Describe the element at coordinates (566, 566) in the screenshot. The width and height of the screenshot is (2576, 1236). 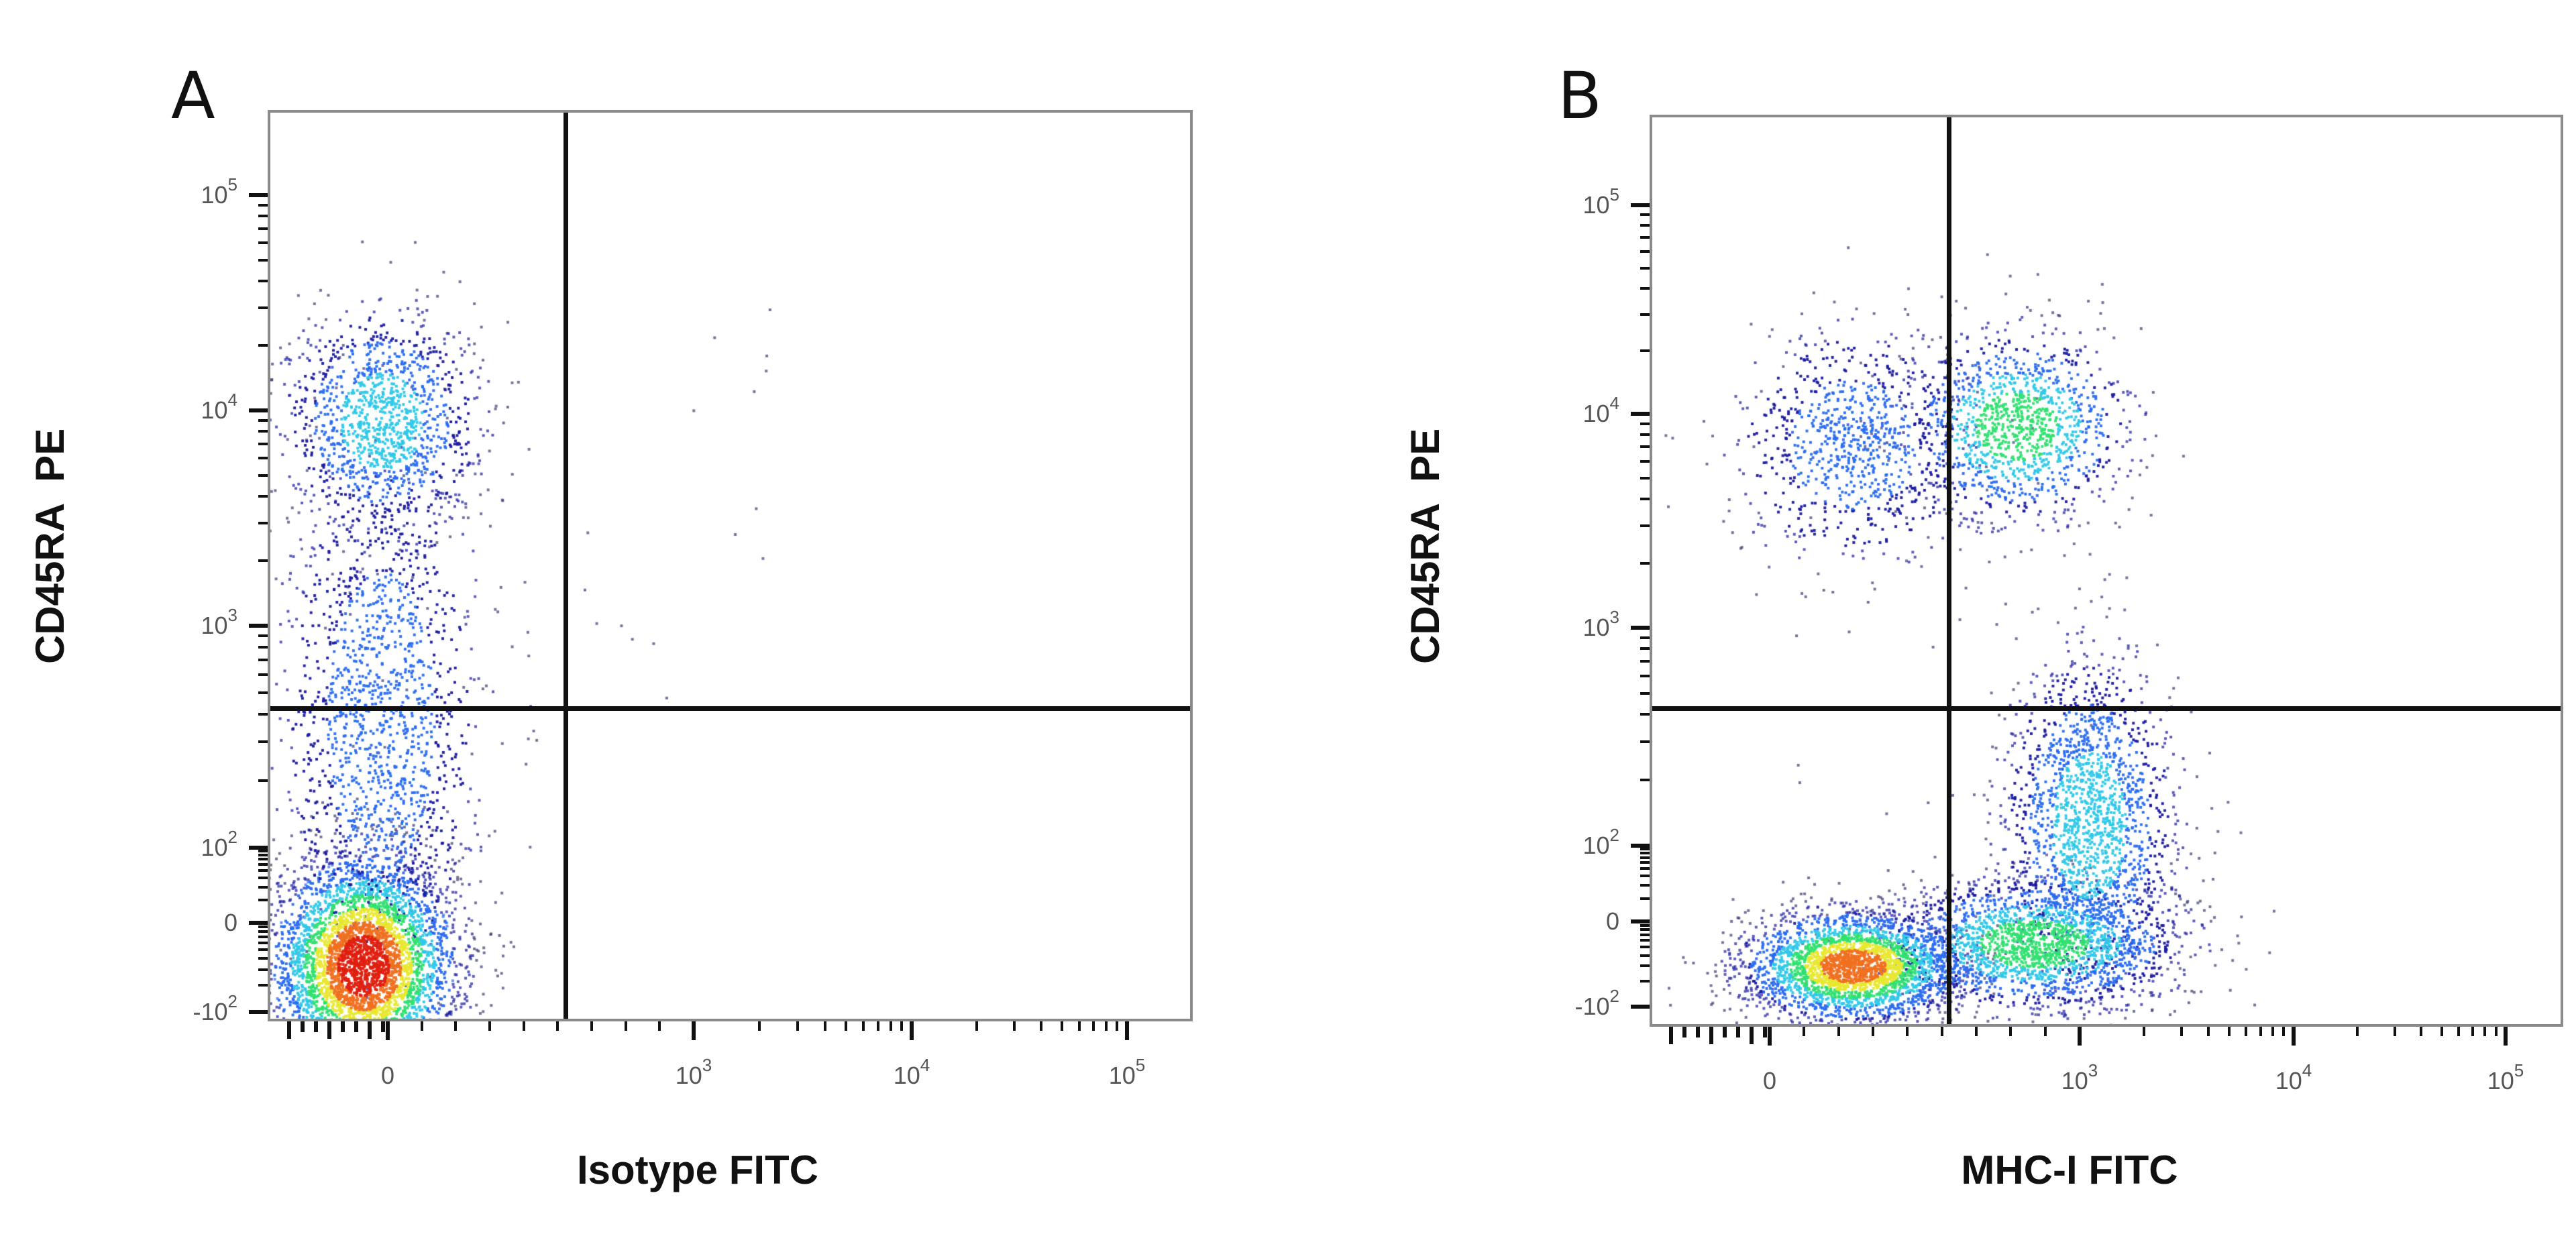
I see `panel-a-quadrant-gate-vertical` at that location.